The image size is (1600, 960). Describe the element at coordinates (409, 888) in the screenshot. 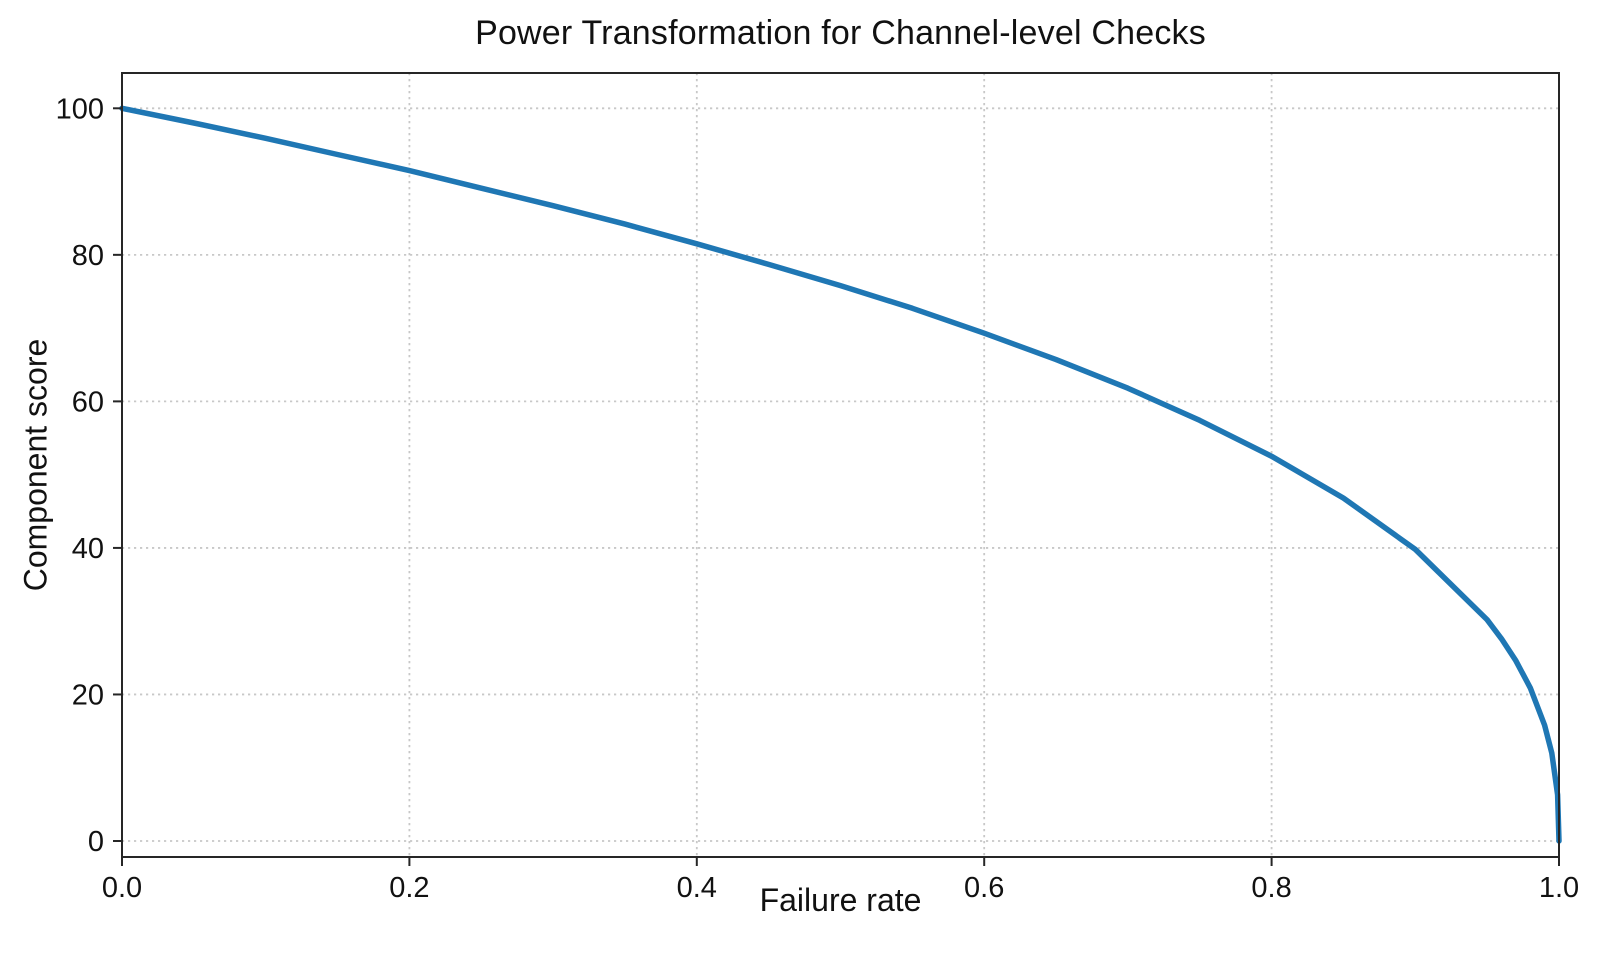

I see `x-tick-label: 0.2` at that location.